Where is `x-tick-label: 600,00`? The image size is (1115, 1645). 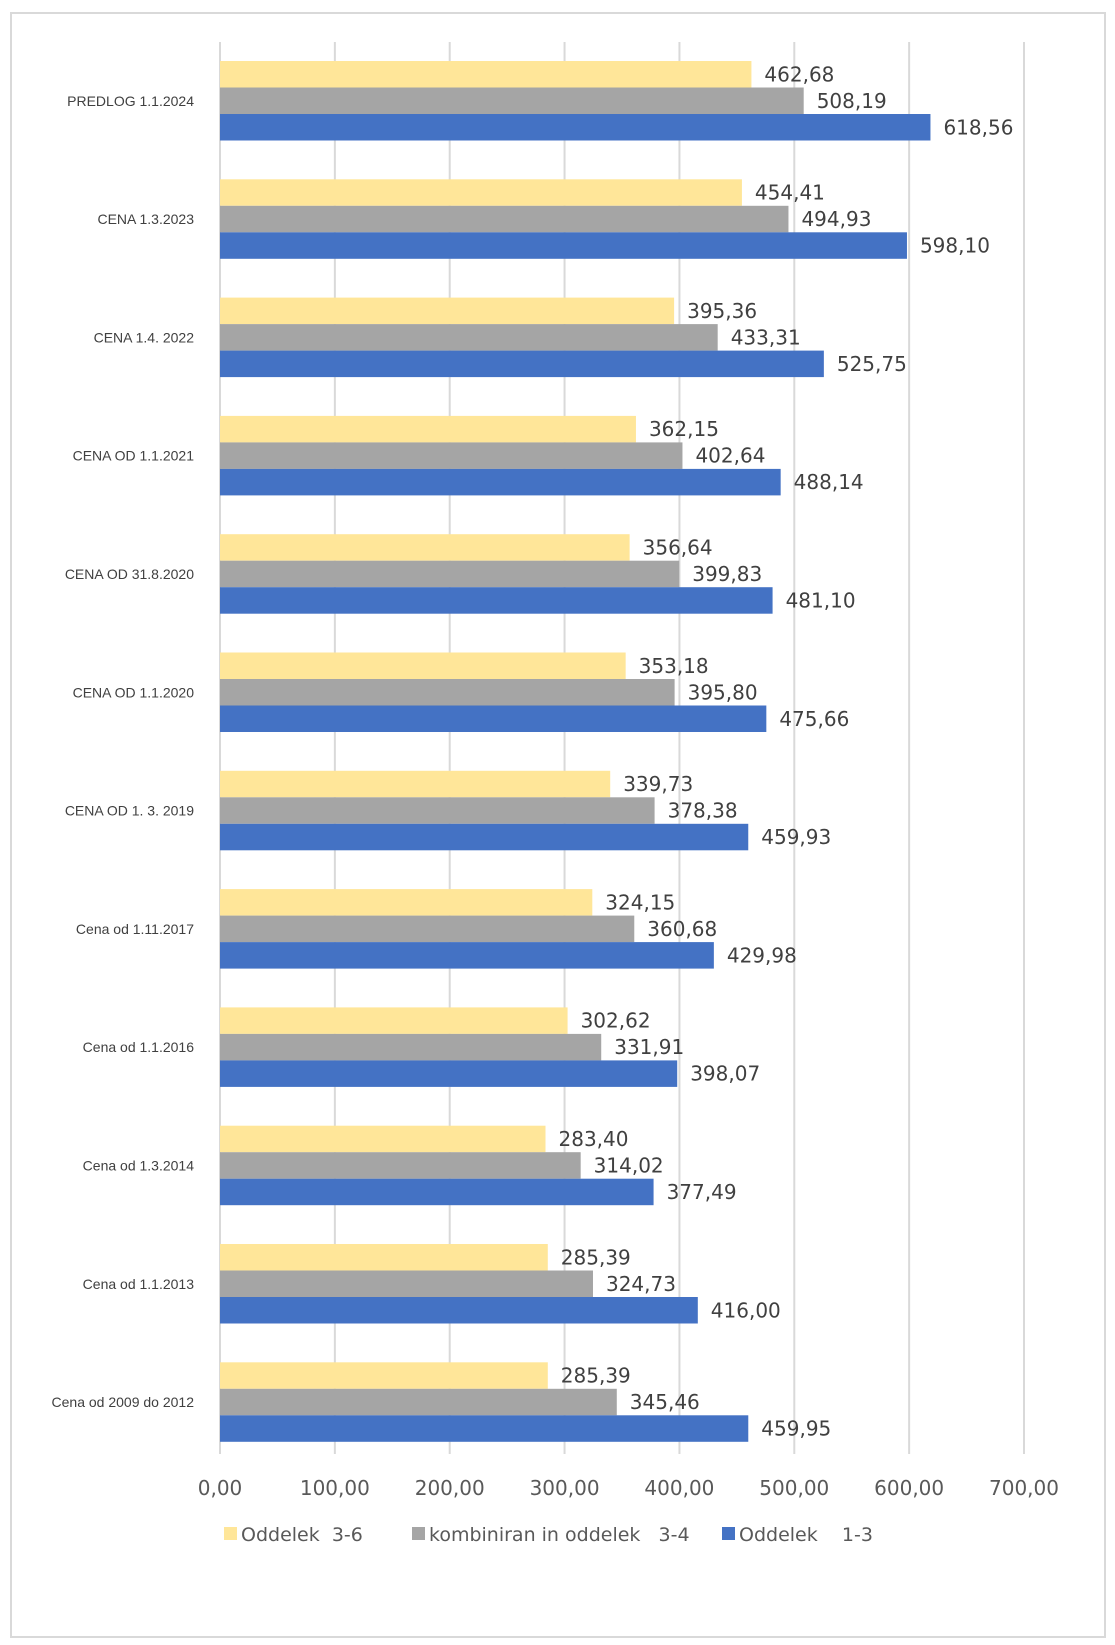 x-tick-label: 600,00 is located at coordinates (909, 1488).